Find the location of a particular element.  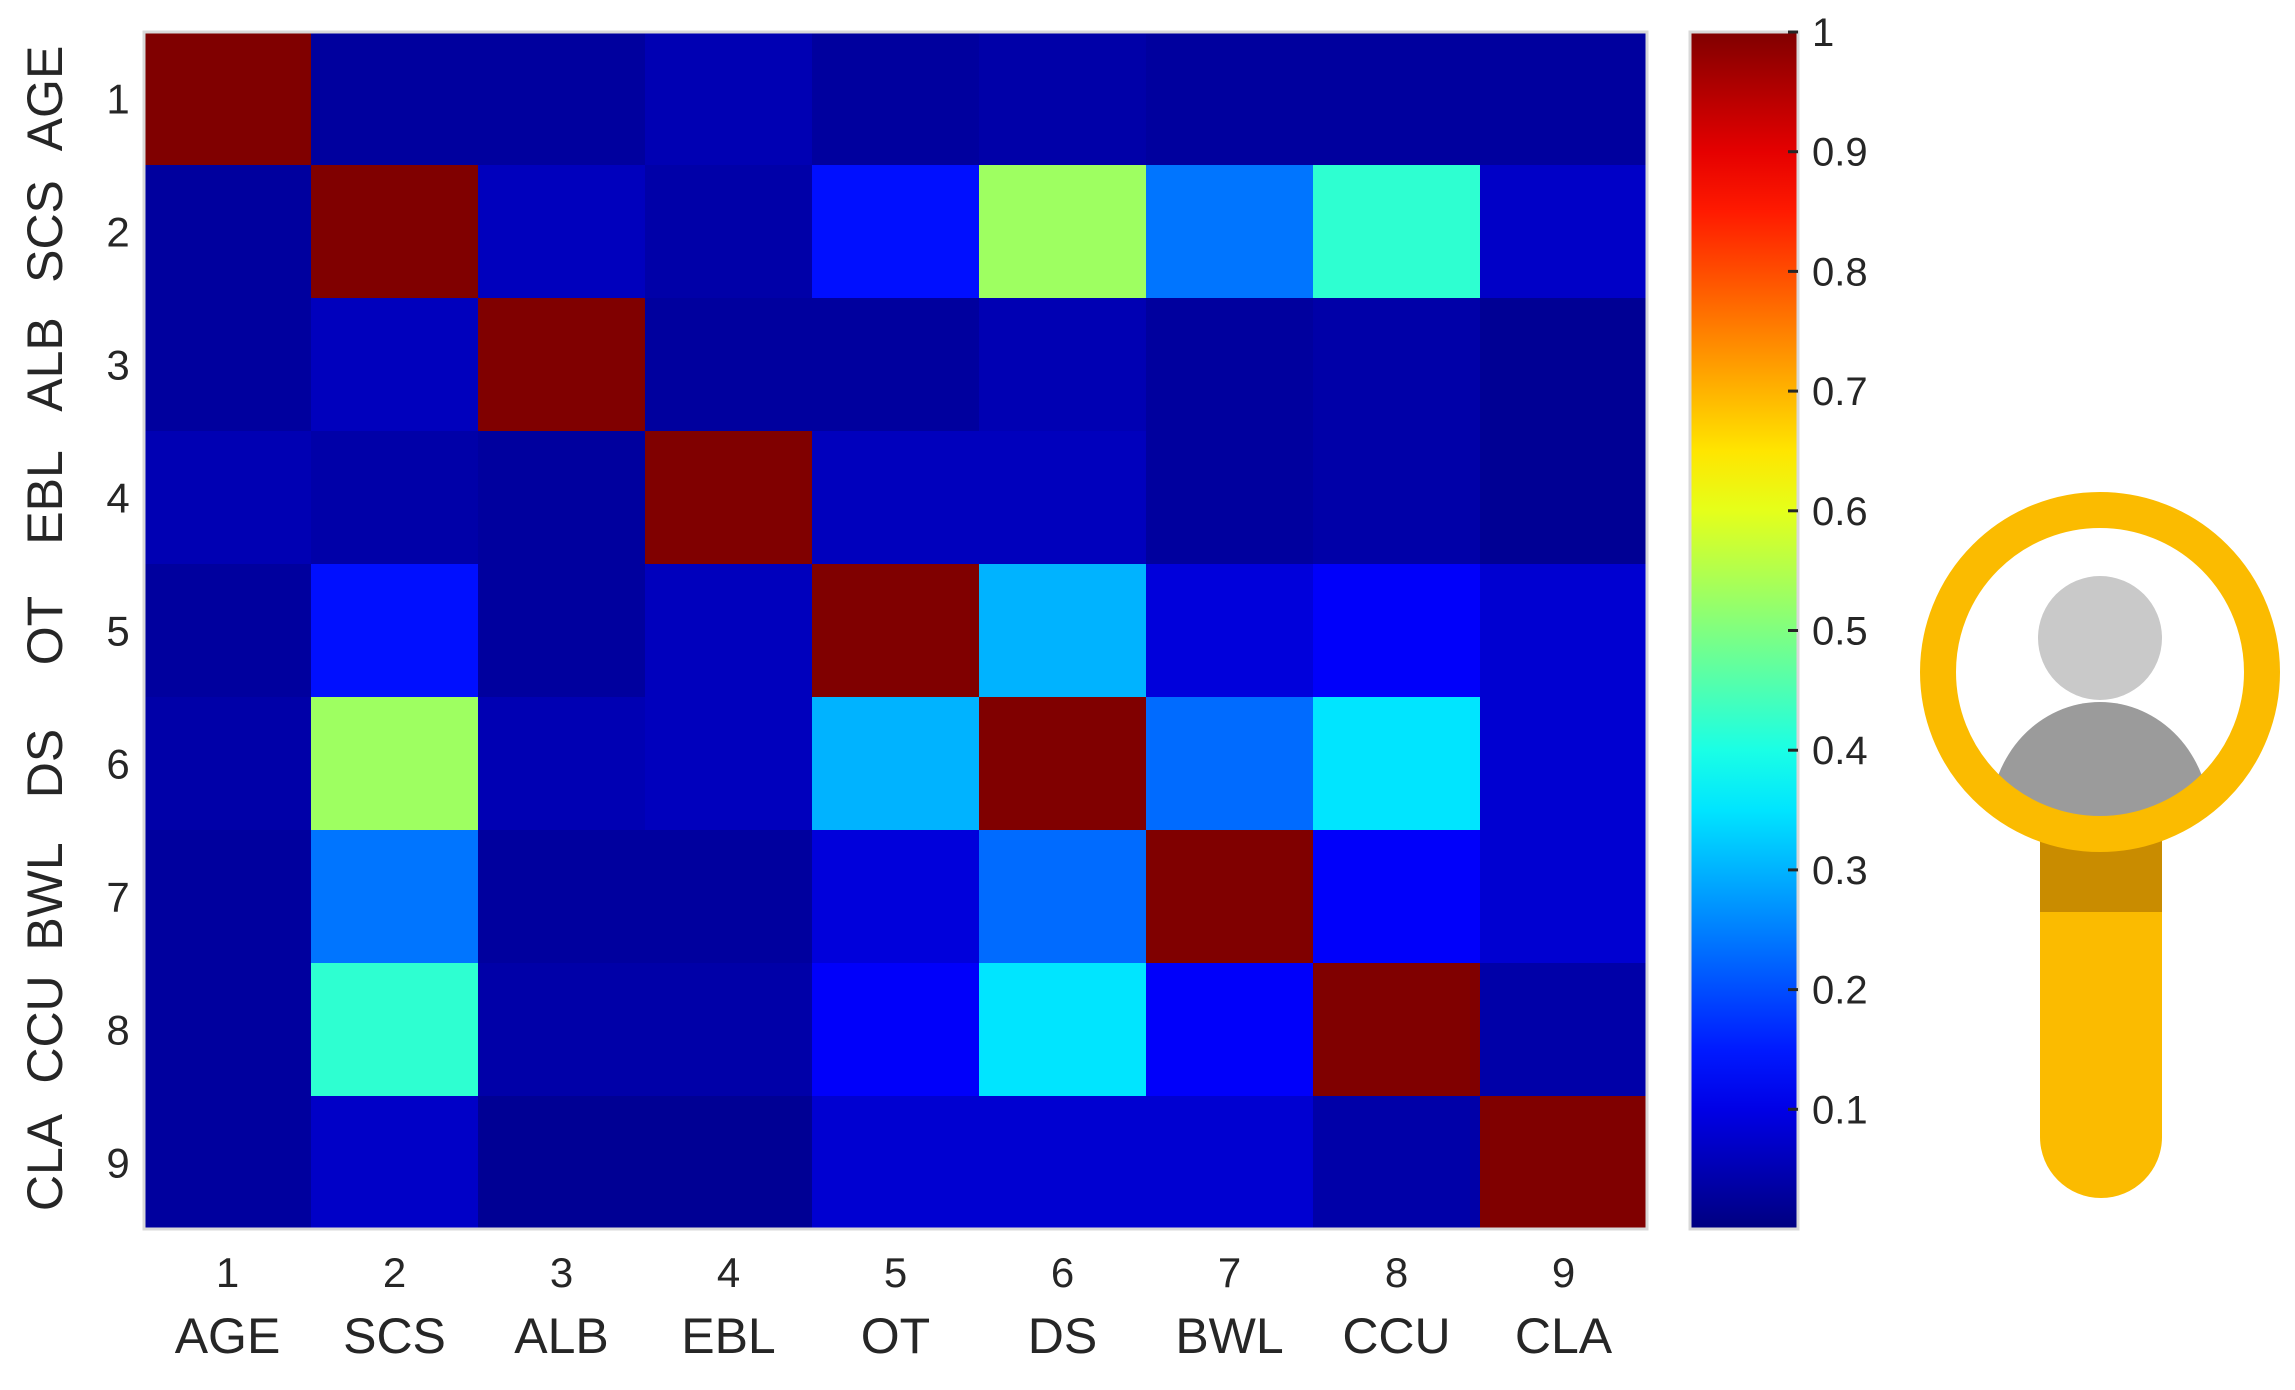

heatmap-cell-r7-c6 is located at coordinates (1063, 897).